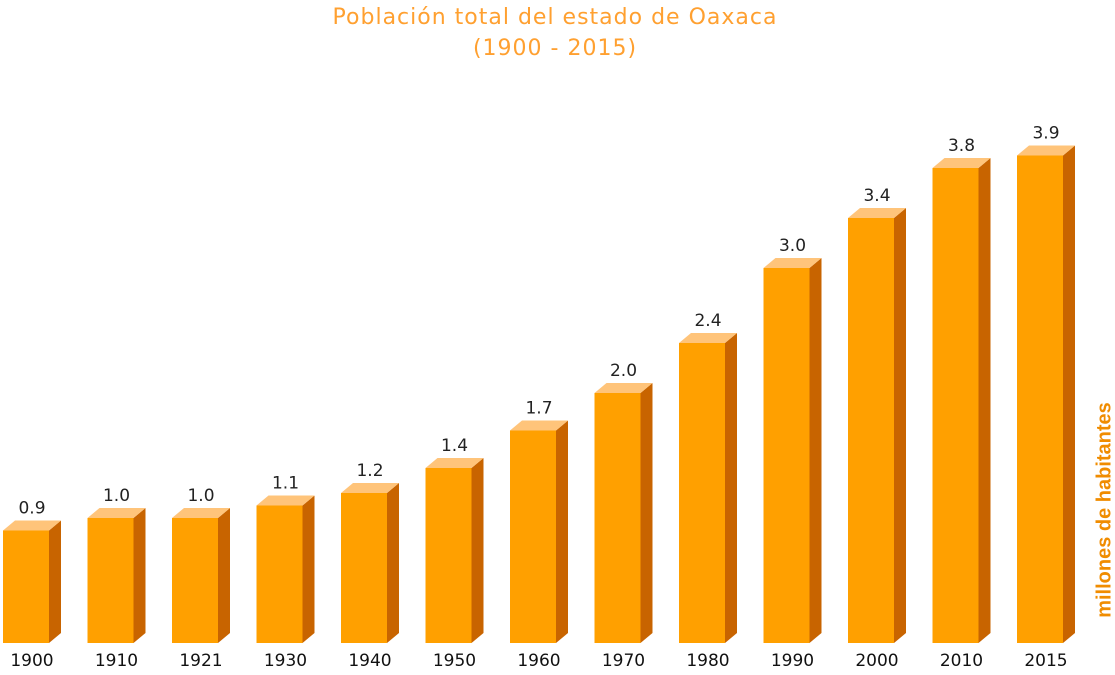 This screenshot has height=675, width=1115. I want to click on chart-subtitle: (1900 - 2015), so click(555, 48).